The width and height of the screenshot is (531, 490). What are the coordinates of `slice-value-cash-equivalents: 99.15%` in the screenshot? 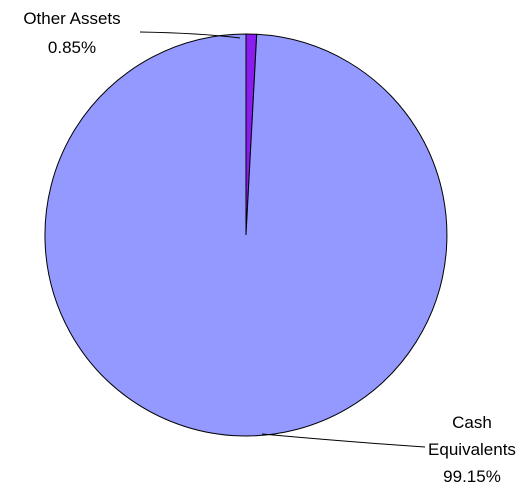 It's located at (472, 476).